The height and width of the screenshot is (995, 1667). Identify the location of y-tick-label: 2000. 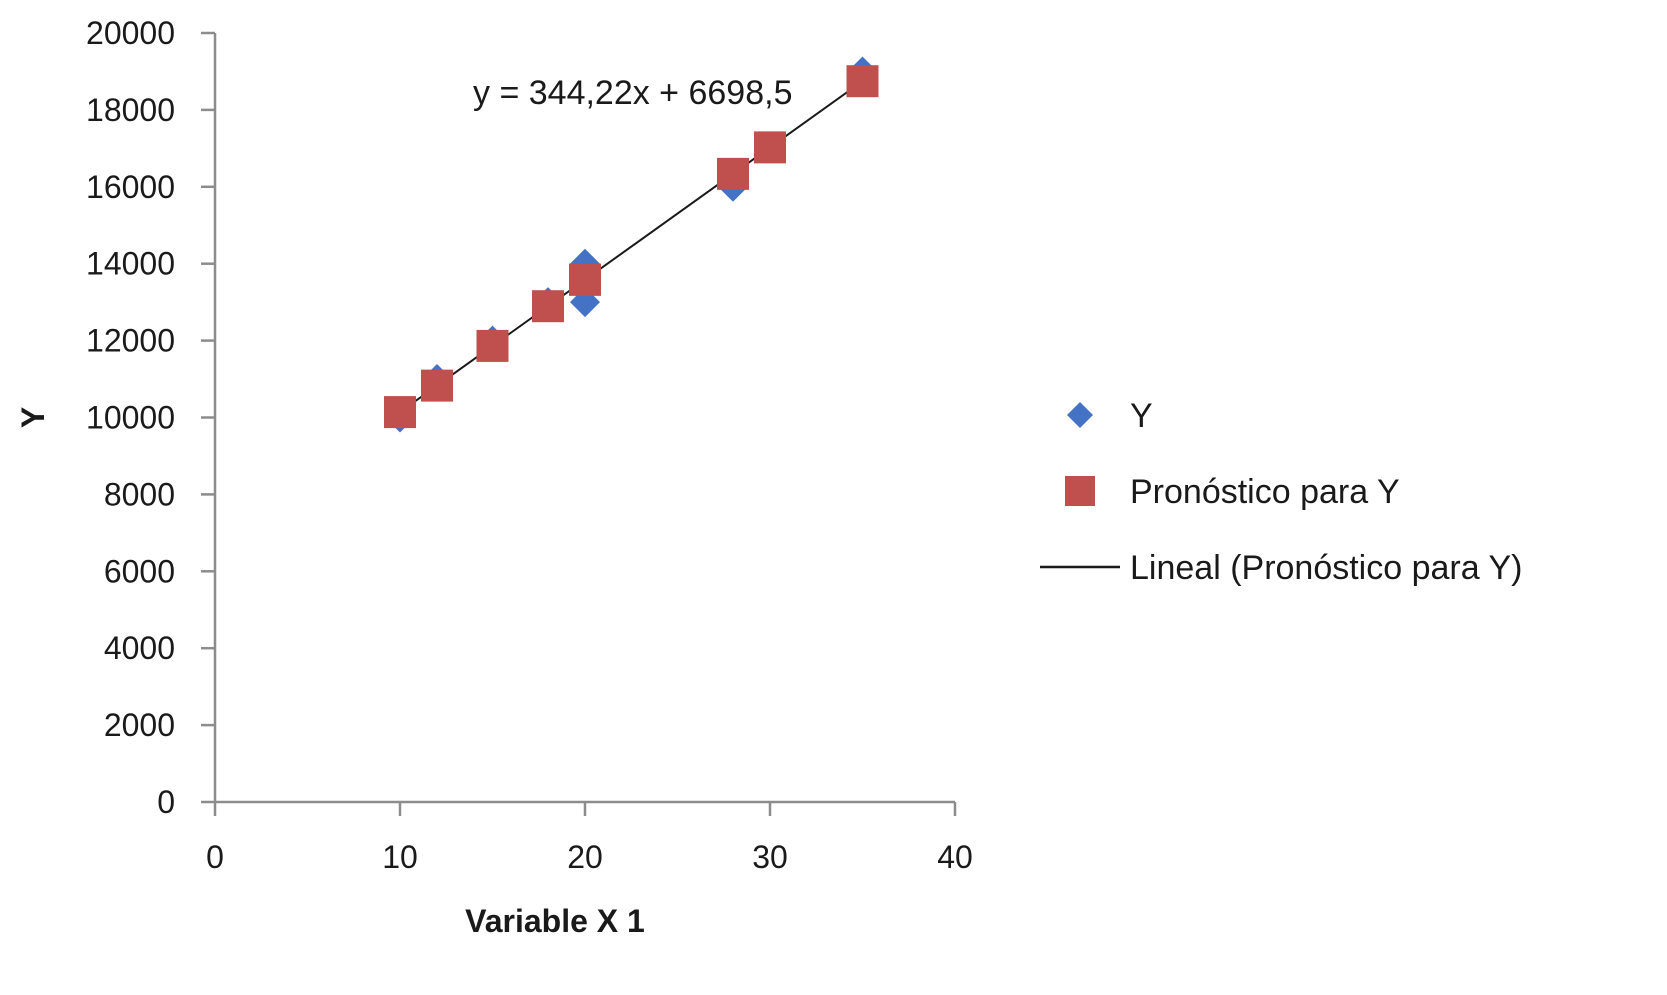
(139, 725).